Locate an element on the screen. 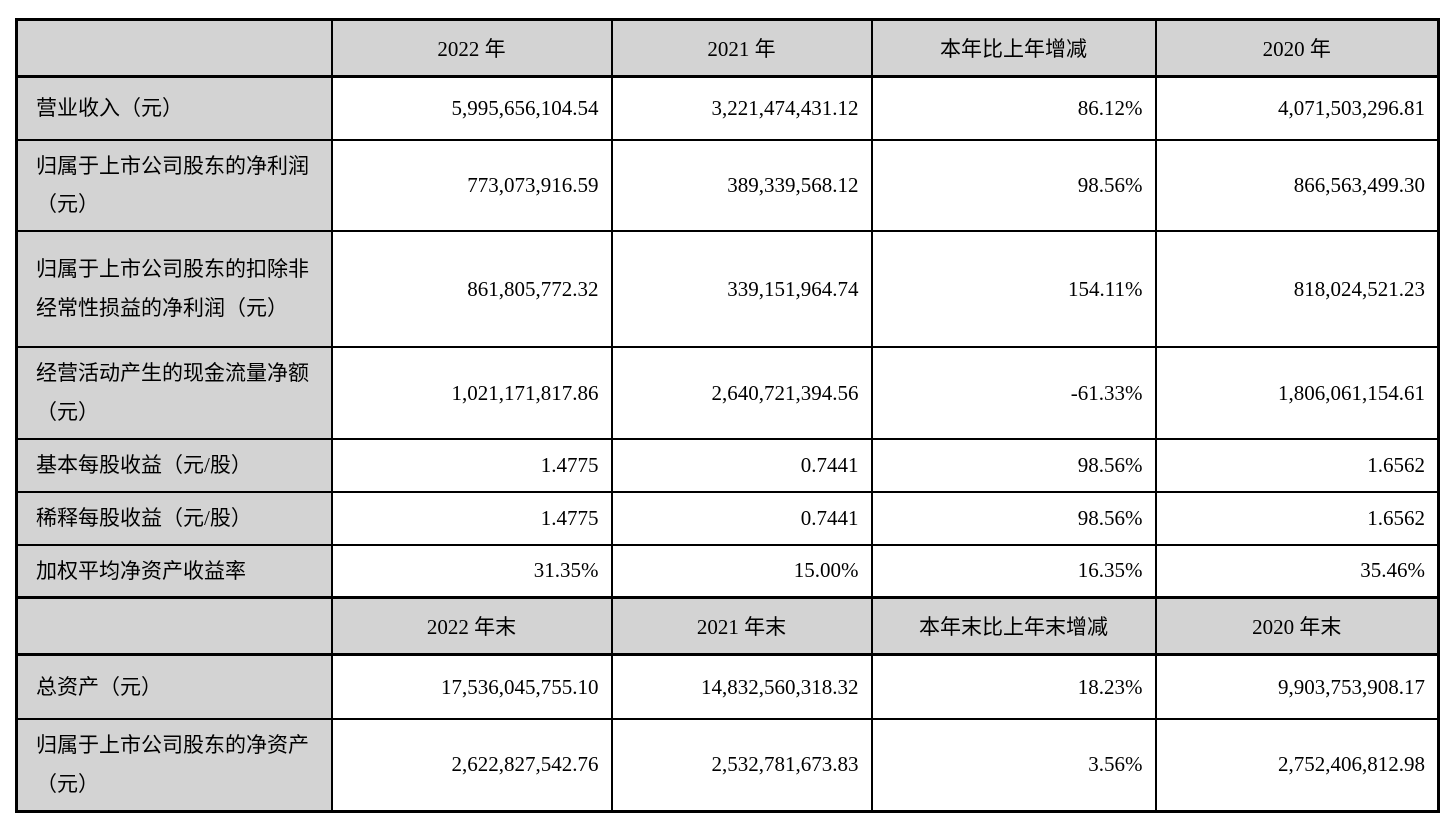  table-header-year-end: 2022 年末 2021 年末 本年末比上年末增减 2020 年末 is located at coordinates (727, 626).